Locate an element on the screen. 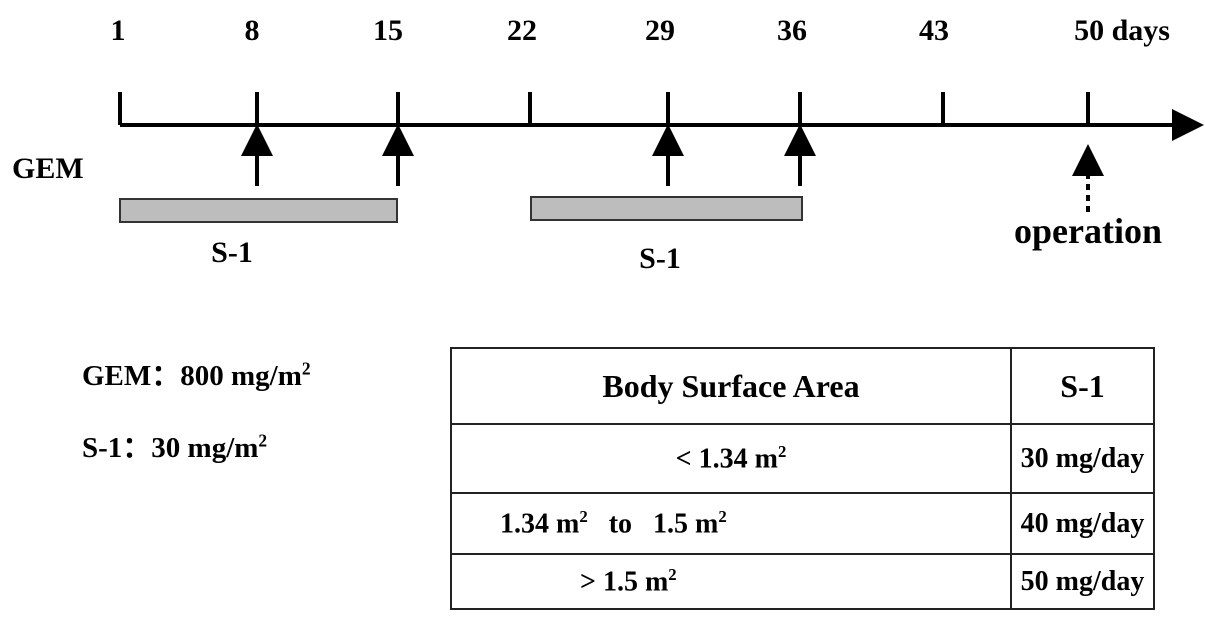  table-row: > 1.5 m2 50 mg/day is located at coordinates (802, 581).